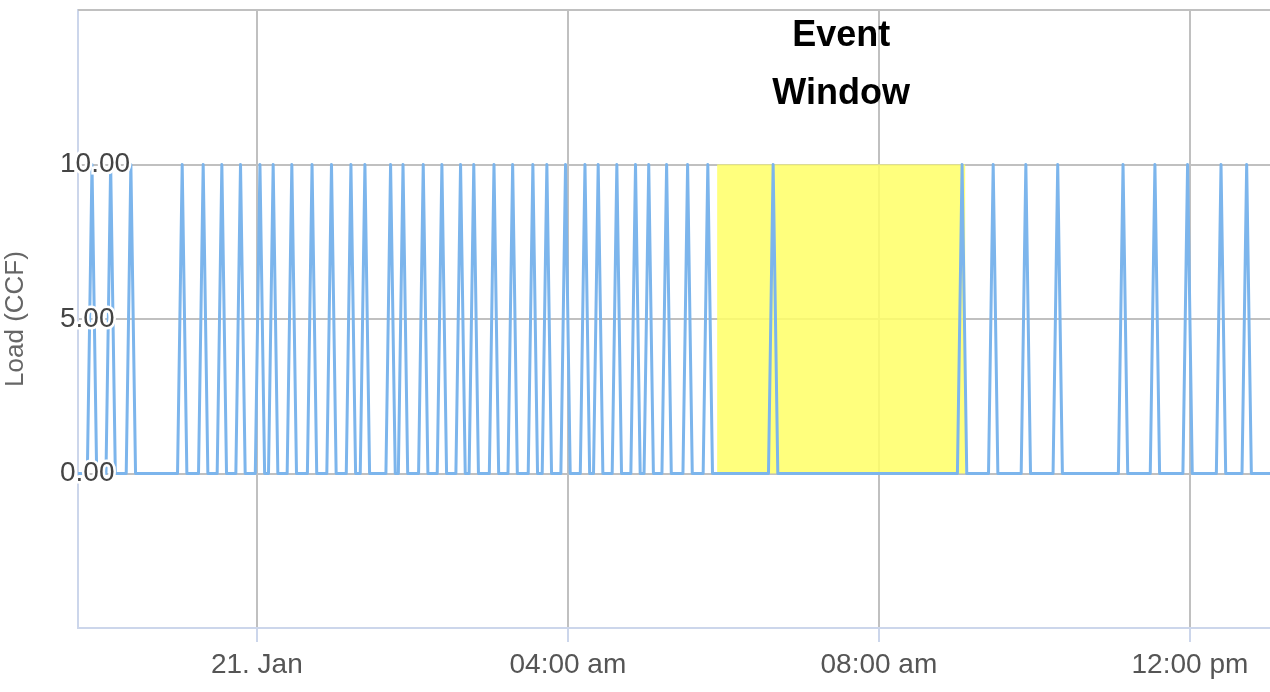 The image size is (1270, 692). Describe the element at coordinates (879, 663) in the screenshot. I see `x-tick-label: 08:00 am` at that location.